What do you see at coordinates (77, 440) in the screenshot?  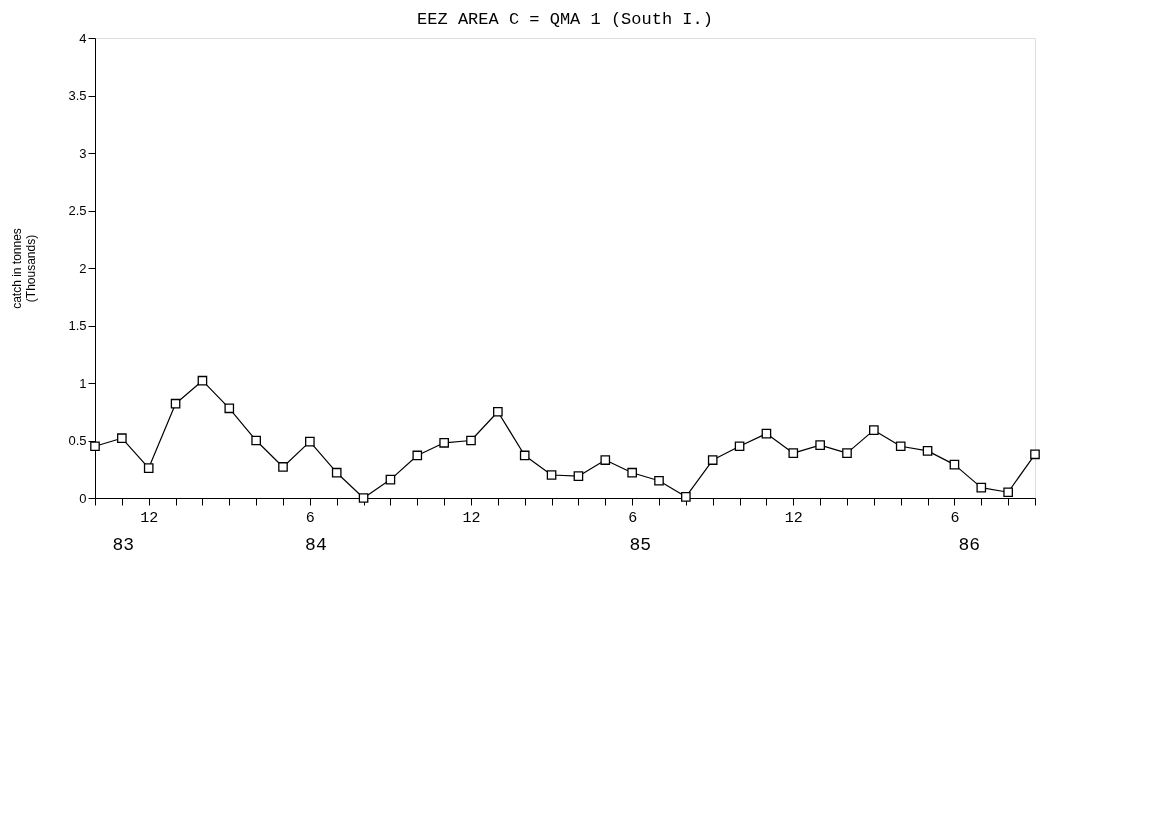 I see `y-tick-label: 0.5` at bounding box center [77, 440].